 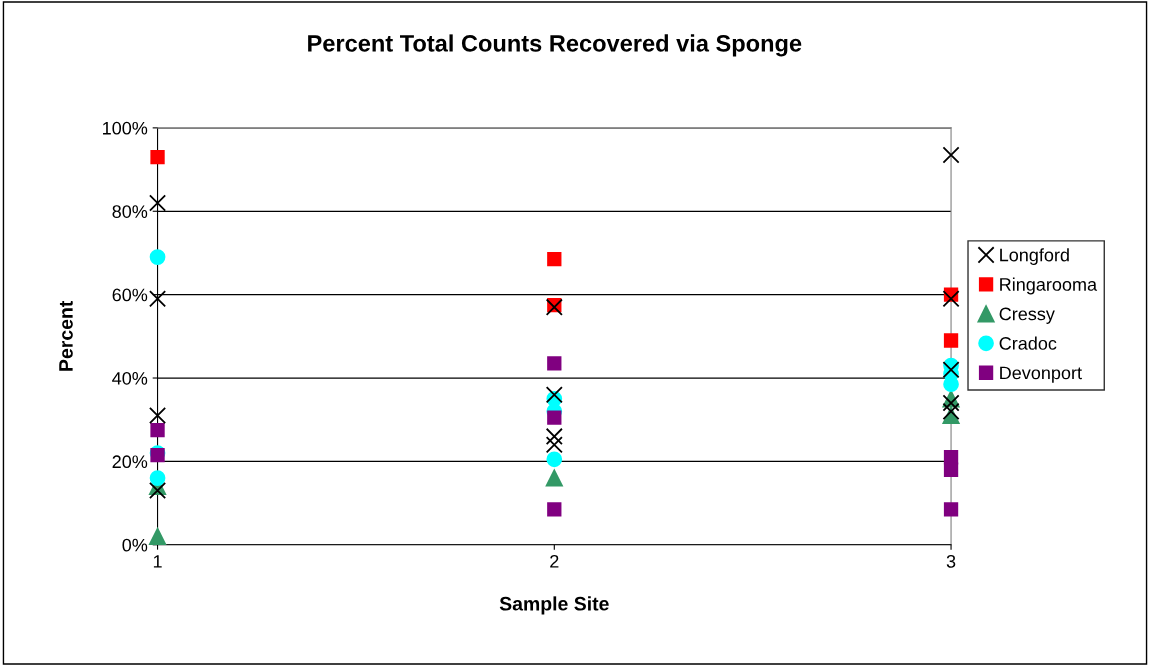 What do you see at coordinates (130, 378) in the screenshot?
I see `y-tick-label: 40%` at bounding box center [130, 378].